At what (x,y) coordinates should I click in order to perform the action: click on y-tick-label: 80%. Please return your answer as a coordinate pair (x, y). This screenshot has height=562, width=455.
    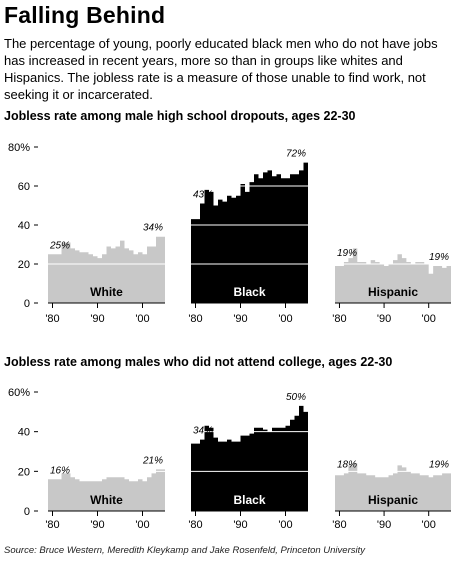
    Looking at the image, I should click on (19, 148).